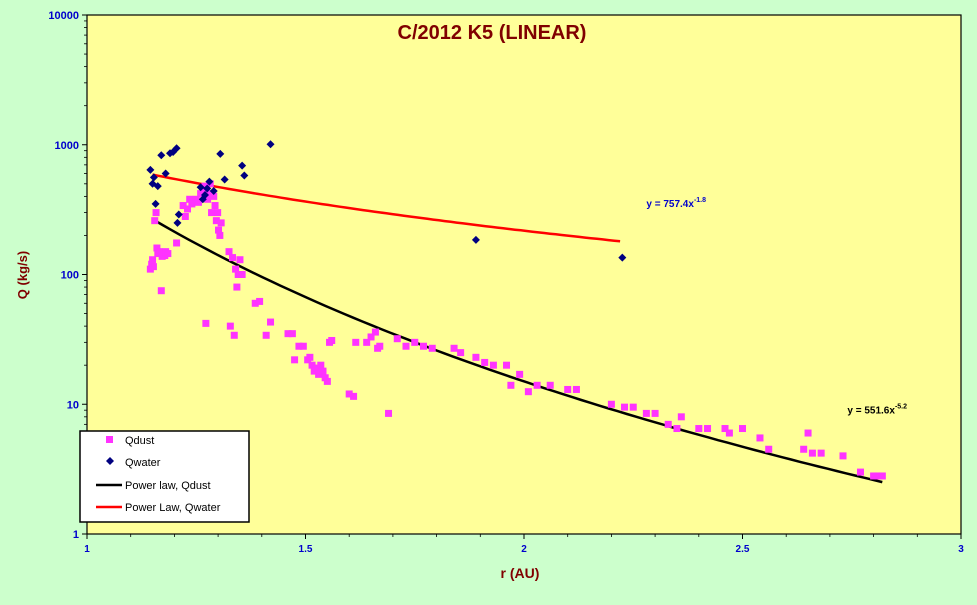 This screenshot has width=977, height=605. I want to click on water-fit-equation-base: y = 757.4x, so click(670, 204).